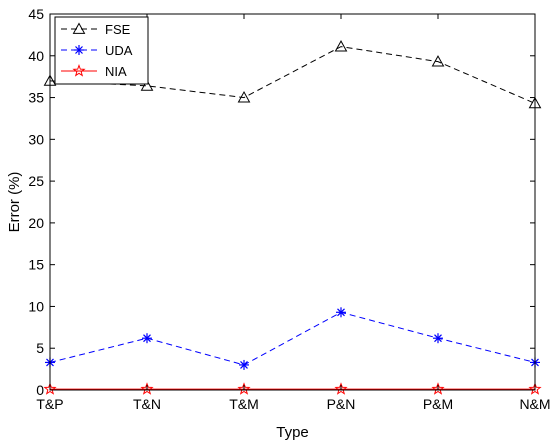  I want to click on x-tick-label: T&P, so click(49, 404).